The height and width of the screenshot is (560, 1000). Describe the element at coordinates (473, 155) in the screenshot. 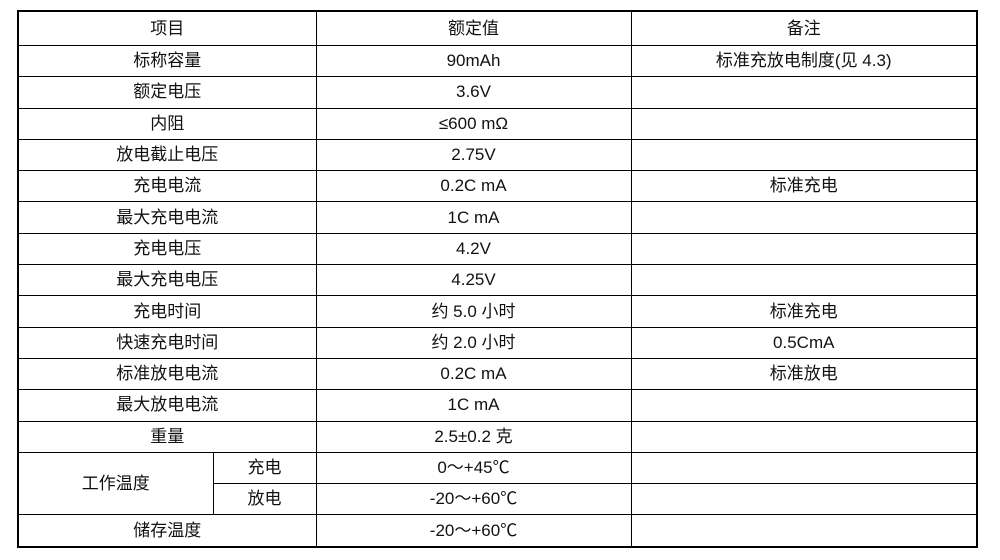

I see `value-cell: 2.75V` at that location.